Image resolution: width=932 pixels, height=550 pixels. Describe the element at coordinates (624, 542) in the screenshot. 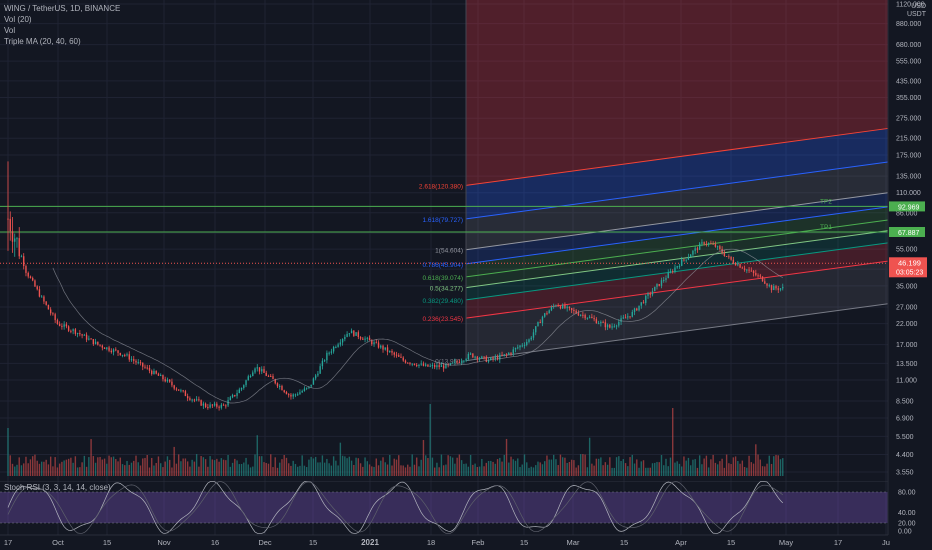

I see `time-axis-label: 15` at that location.